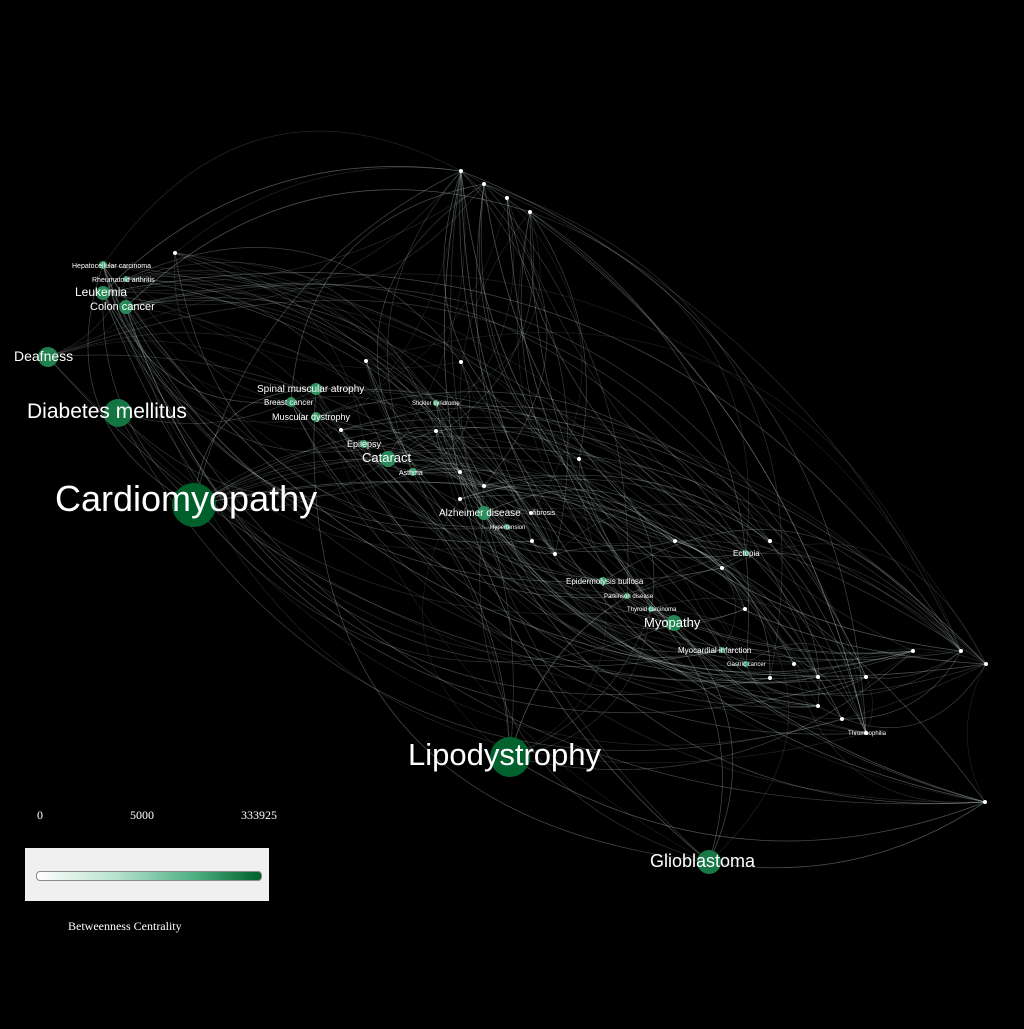  I want to click on node-n37, so click(460, 472).